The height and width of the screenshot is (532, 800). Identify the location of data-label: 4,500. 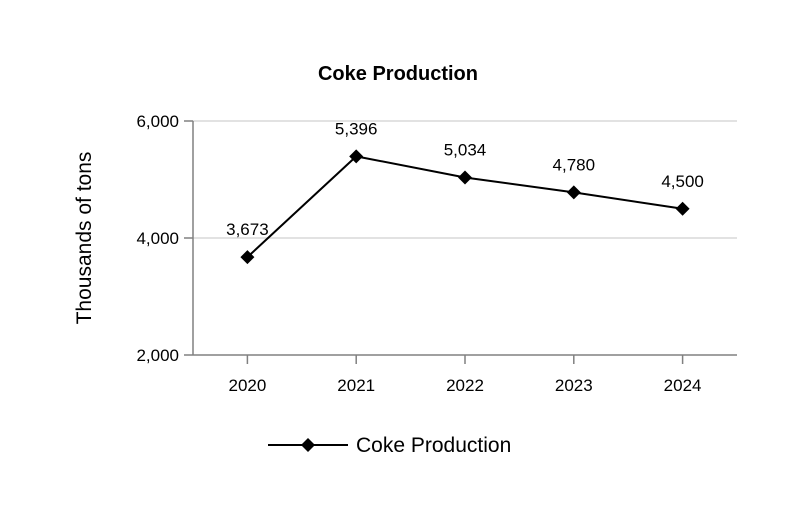
(682, 181).